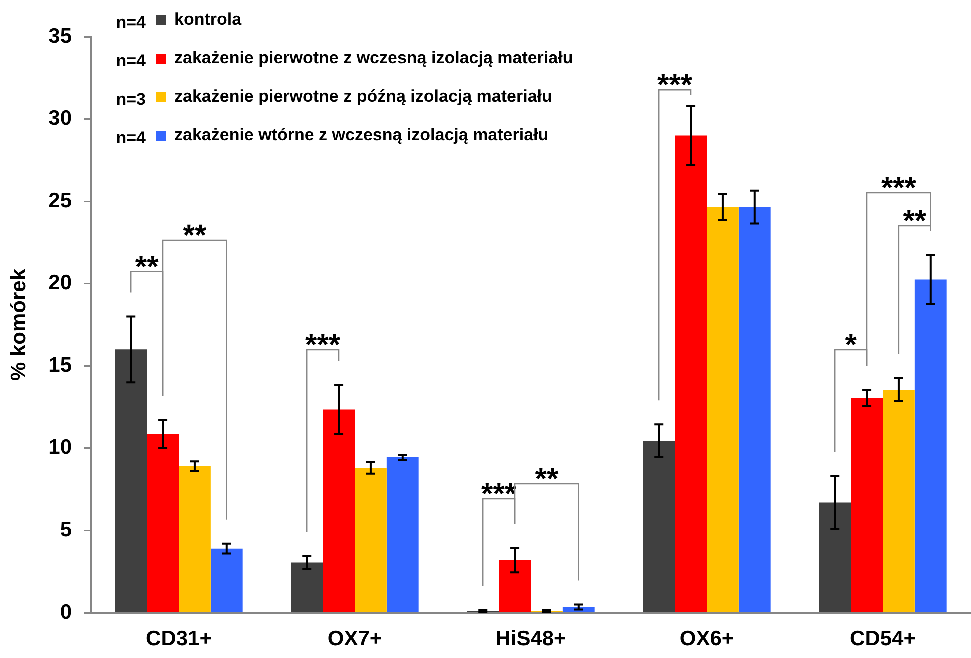 Image resolution: width=971 pixels, height=658 pixels. I want to click on y-tick-label: 35, so click(60, 36).